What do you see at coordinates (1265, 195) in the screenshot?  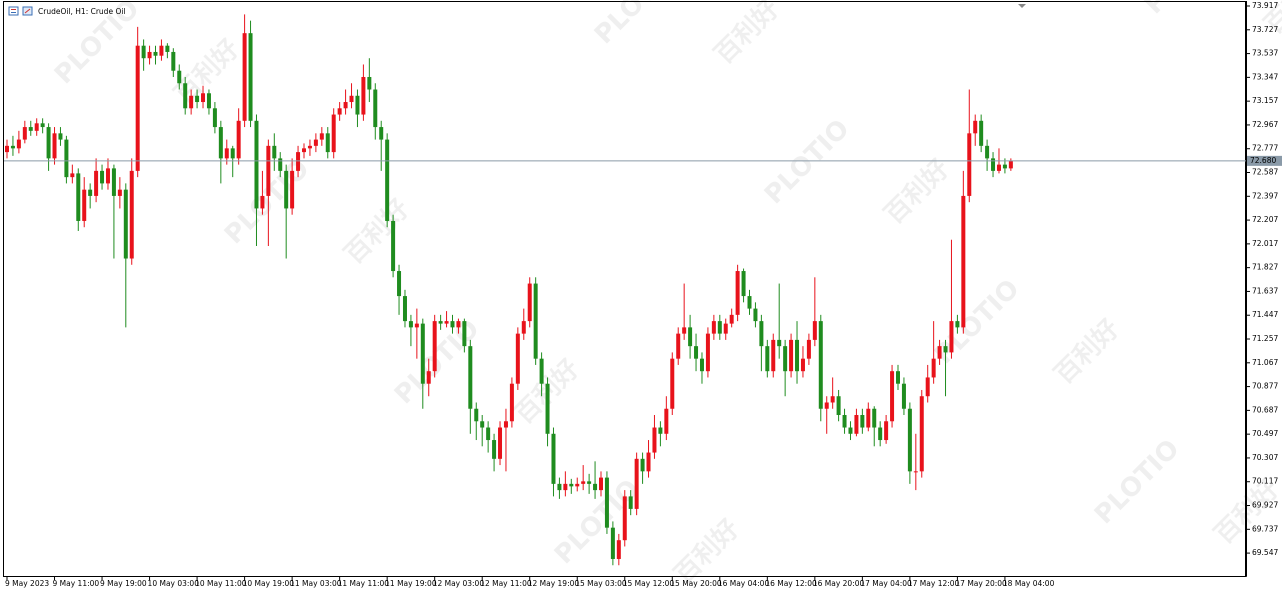 I see `y-tick-label: 72.397` at bounding box center [1265, 195].